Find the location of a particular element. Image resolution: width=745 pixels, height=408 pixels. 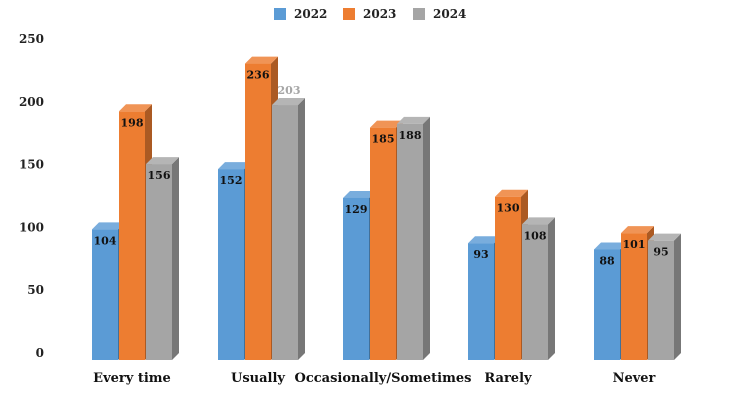

x-category-label: Usually is located at coordinates (258, 378).